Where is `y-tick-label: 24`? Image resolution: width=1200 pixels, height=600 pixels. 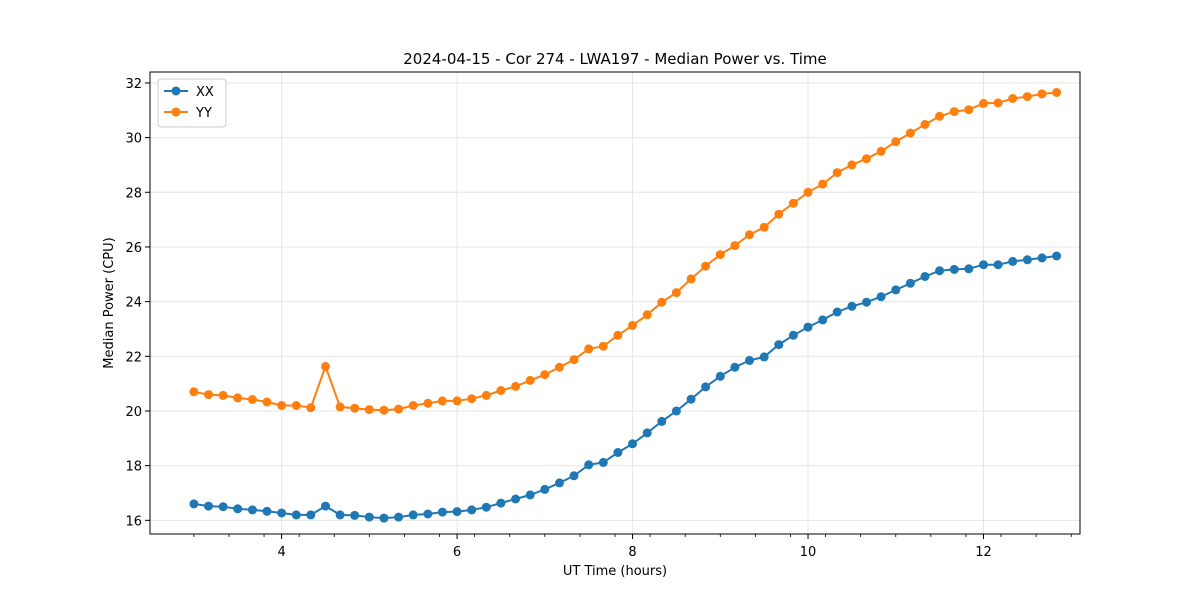
y-tick-label: 24 is located at coordinates (133, 303).